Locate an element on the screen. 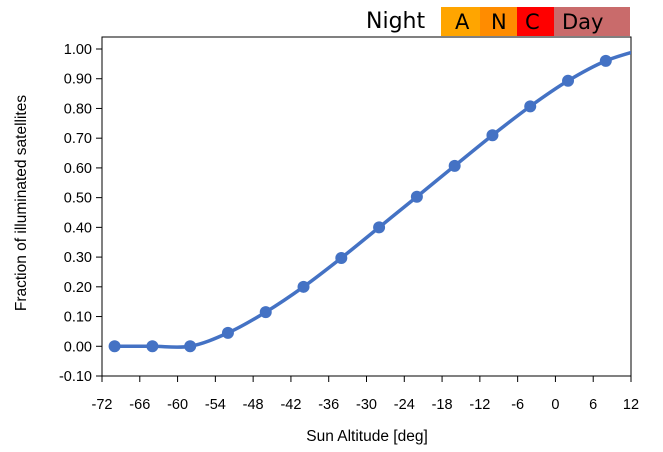 This screenshot has height=452, width=663. y-tick-label: 0.40 is located at coordinates (78, 228).